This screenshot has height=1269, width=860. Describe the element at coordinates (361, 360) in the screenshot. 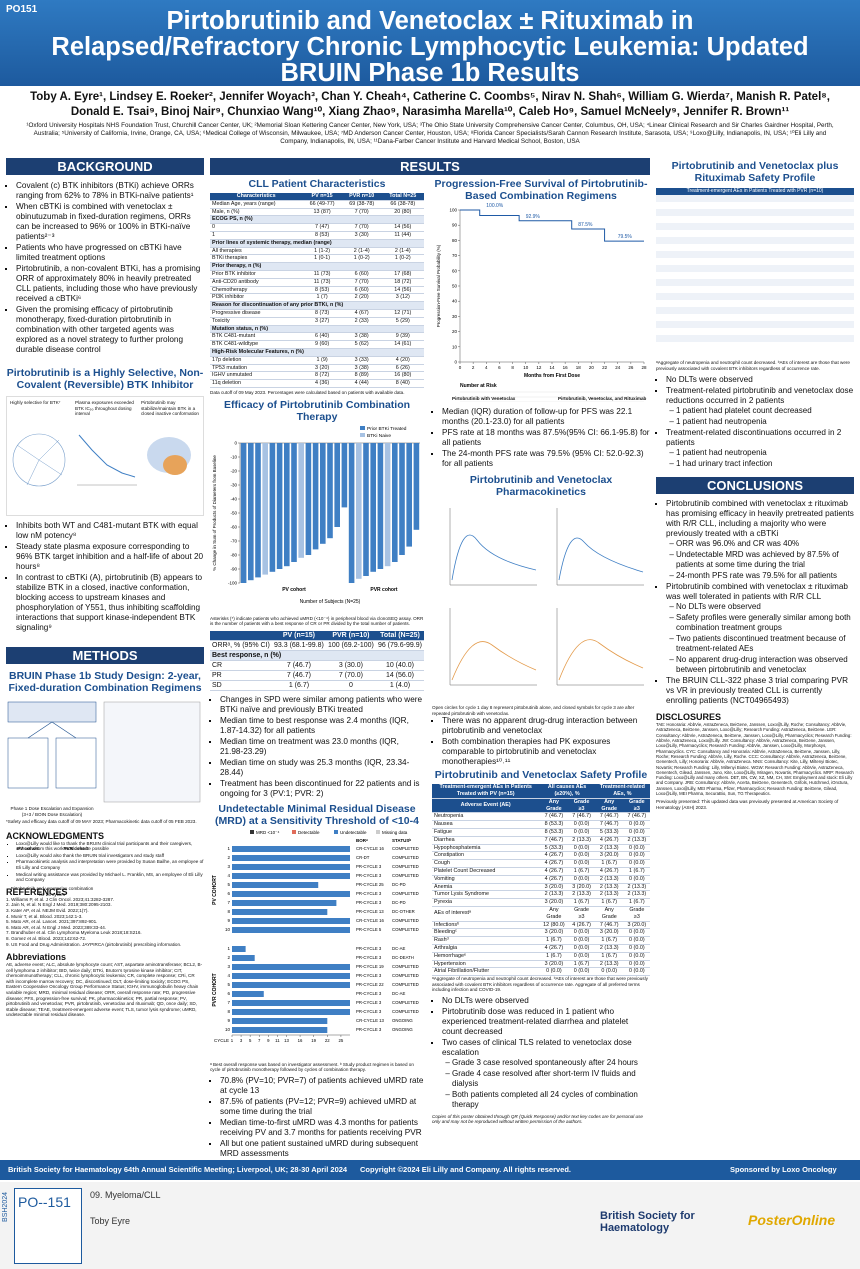

I see `cell: 3 (33)` at that location.